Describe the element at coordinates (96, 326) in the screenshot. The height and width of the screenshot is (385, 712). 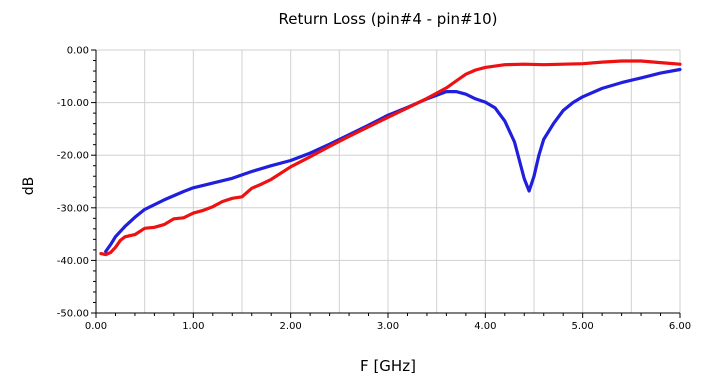
I see `x-tick-label: 0.00` at that location.